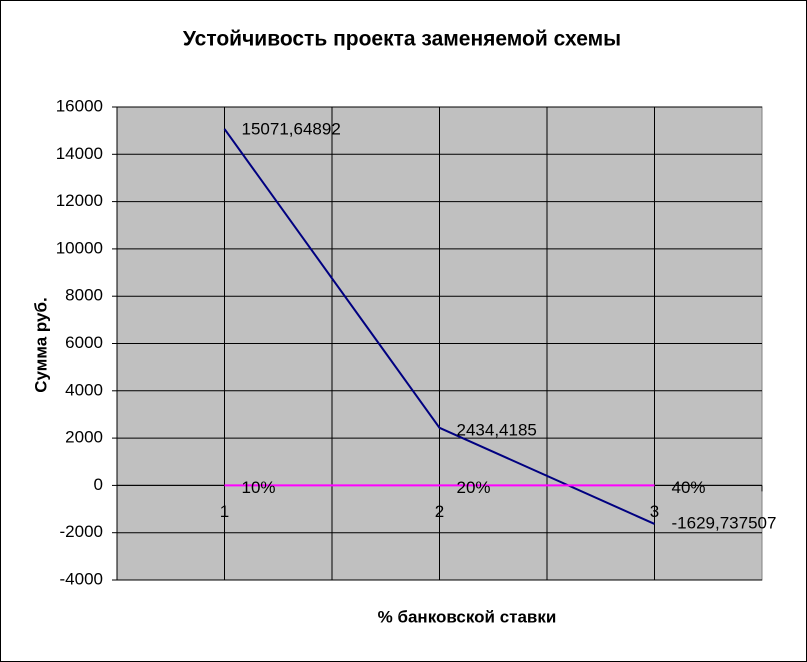 Image resolution: width=807 pixels, height=662 pixels. What do you see at coordinates (497, 429) in the screenshot?
I see `data-label: 2434,4185` at bounding box center [497, 429].